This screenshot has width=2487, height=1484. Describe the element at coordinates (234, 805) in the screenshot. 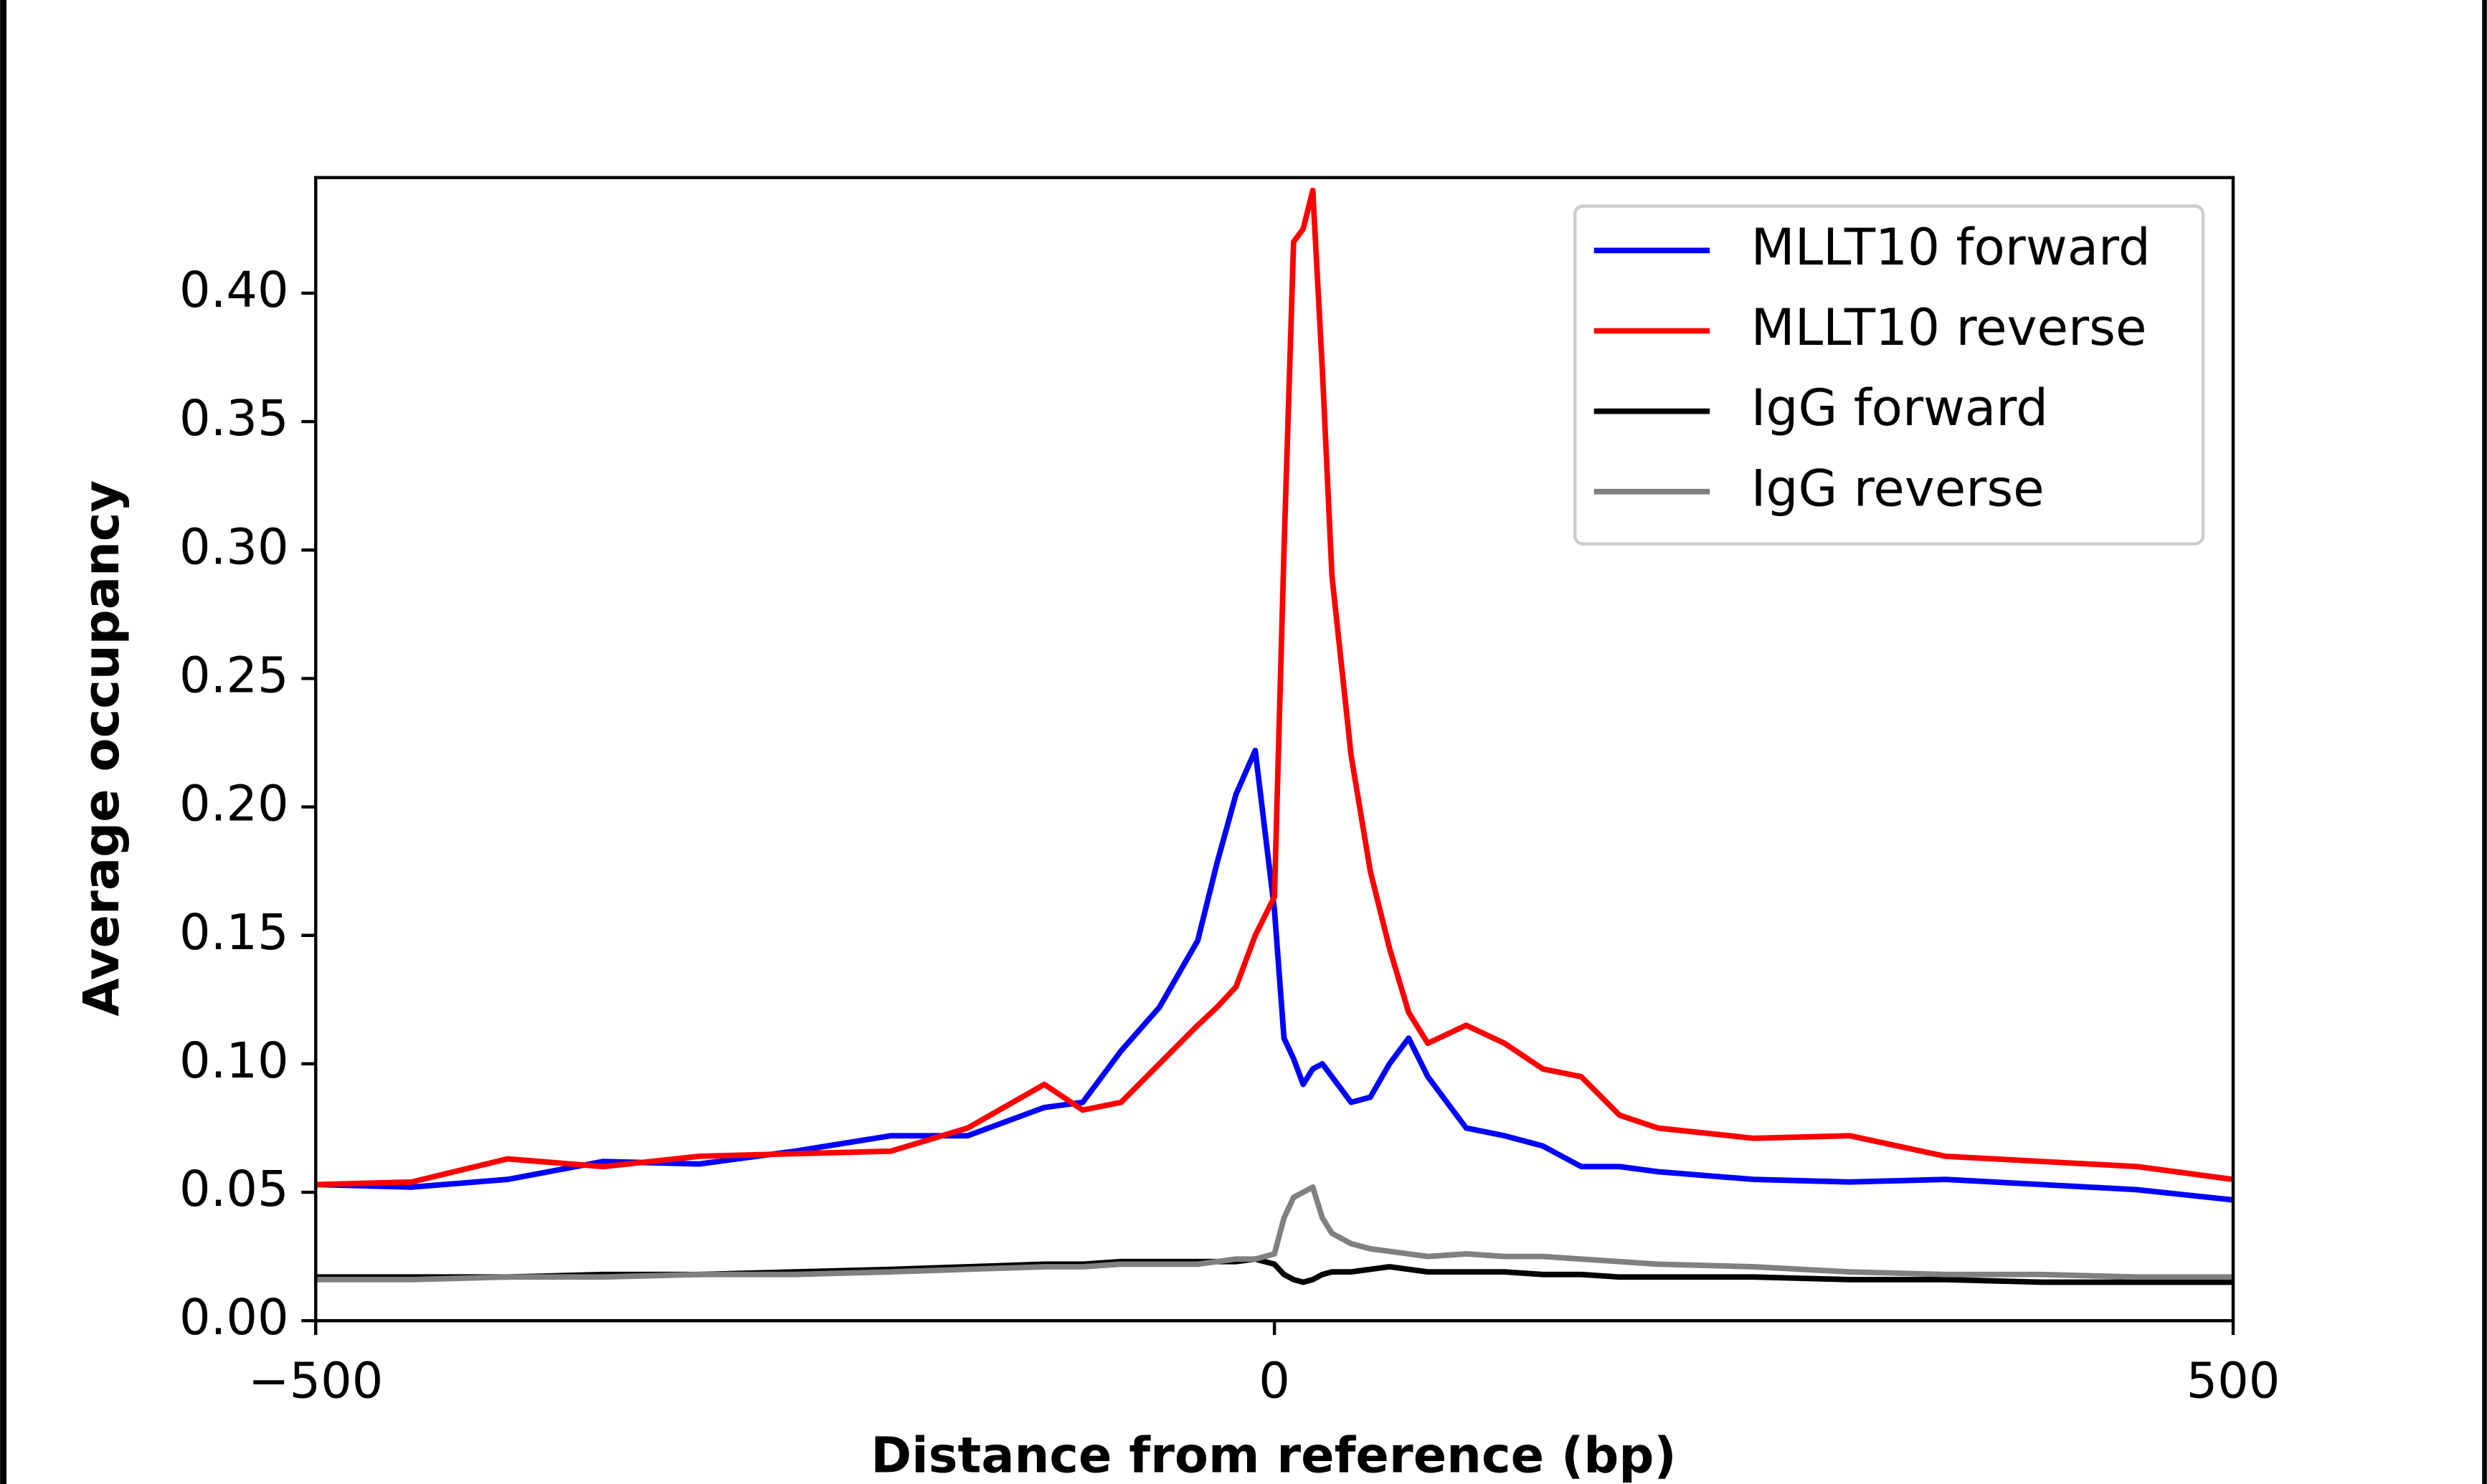

I see `y-tick-label: 0.20` at that location.